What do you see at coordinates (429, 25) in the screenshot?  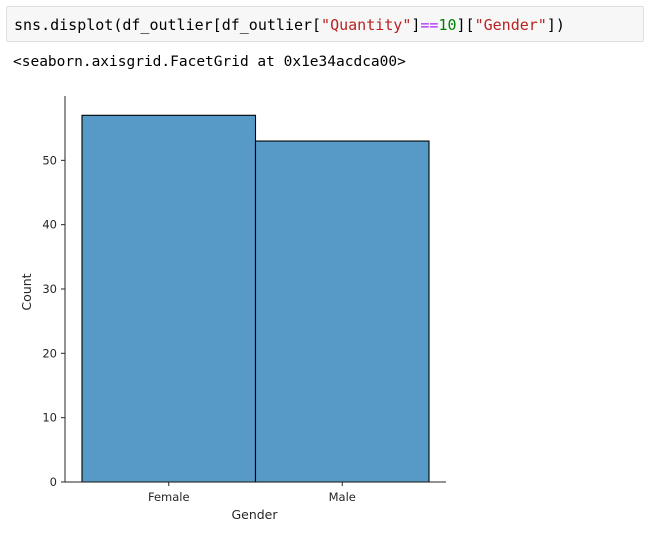 I see `code-token-op: ==` at bounding box center [429, 25].